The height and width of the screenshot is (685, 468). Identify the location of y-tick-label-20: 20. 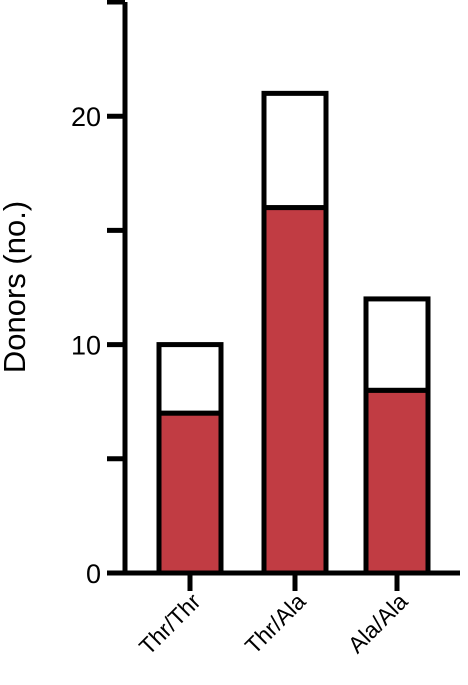
(86, 117).